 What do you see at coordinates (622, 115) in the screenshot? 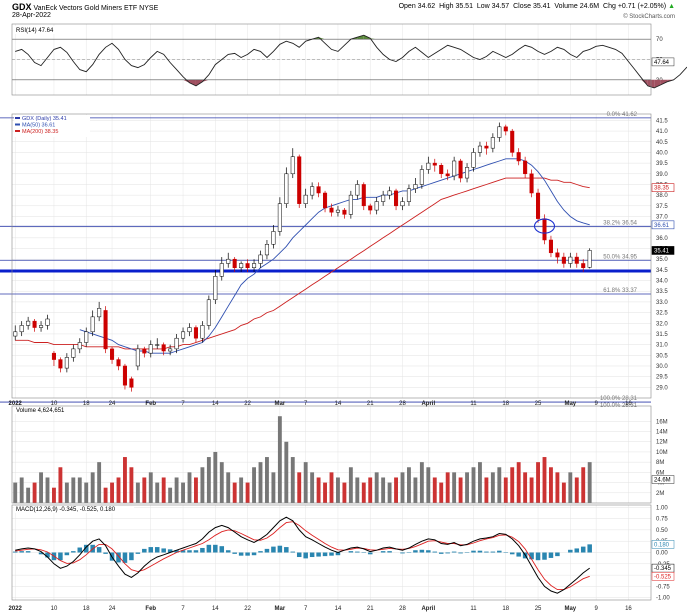
I see `fib-level-label: 0.0% 41.62` at bounding box center [622, 115].